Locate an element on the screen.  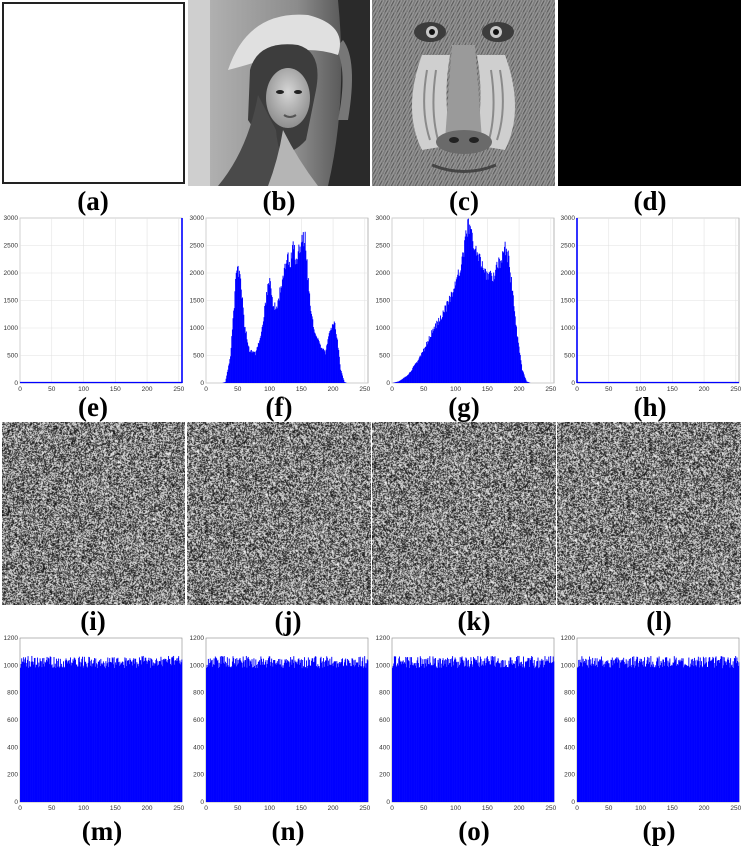
y-tick-label: 2500 is located at coordinates (11, 246).